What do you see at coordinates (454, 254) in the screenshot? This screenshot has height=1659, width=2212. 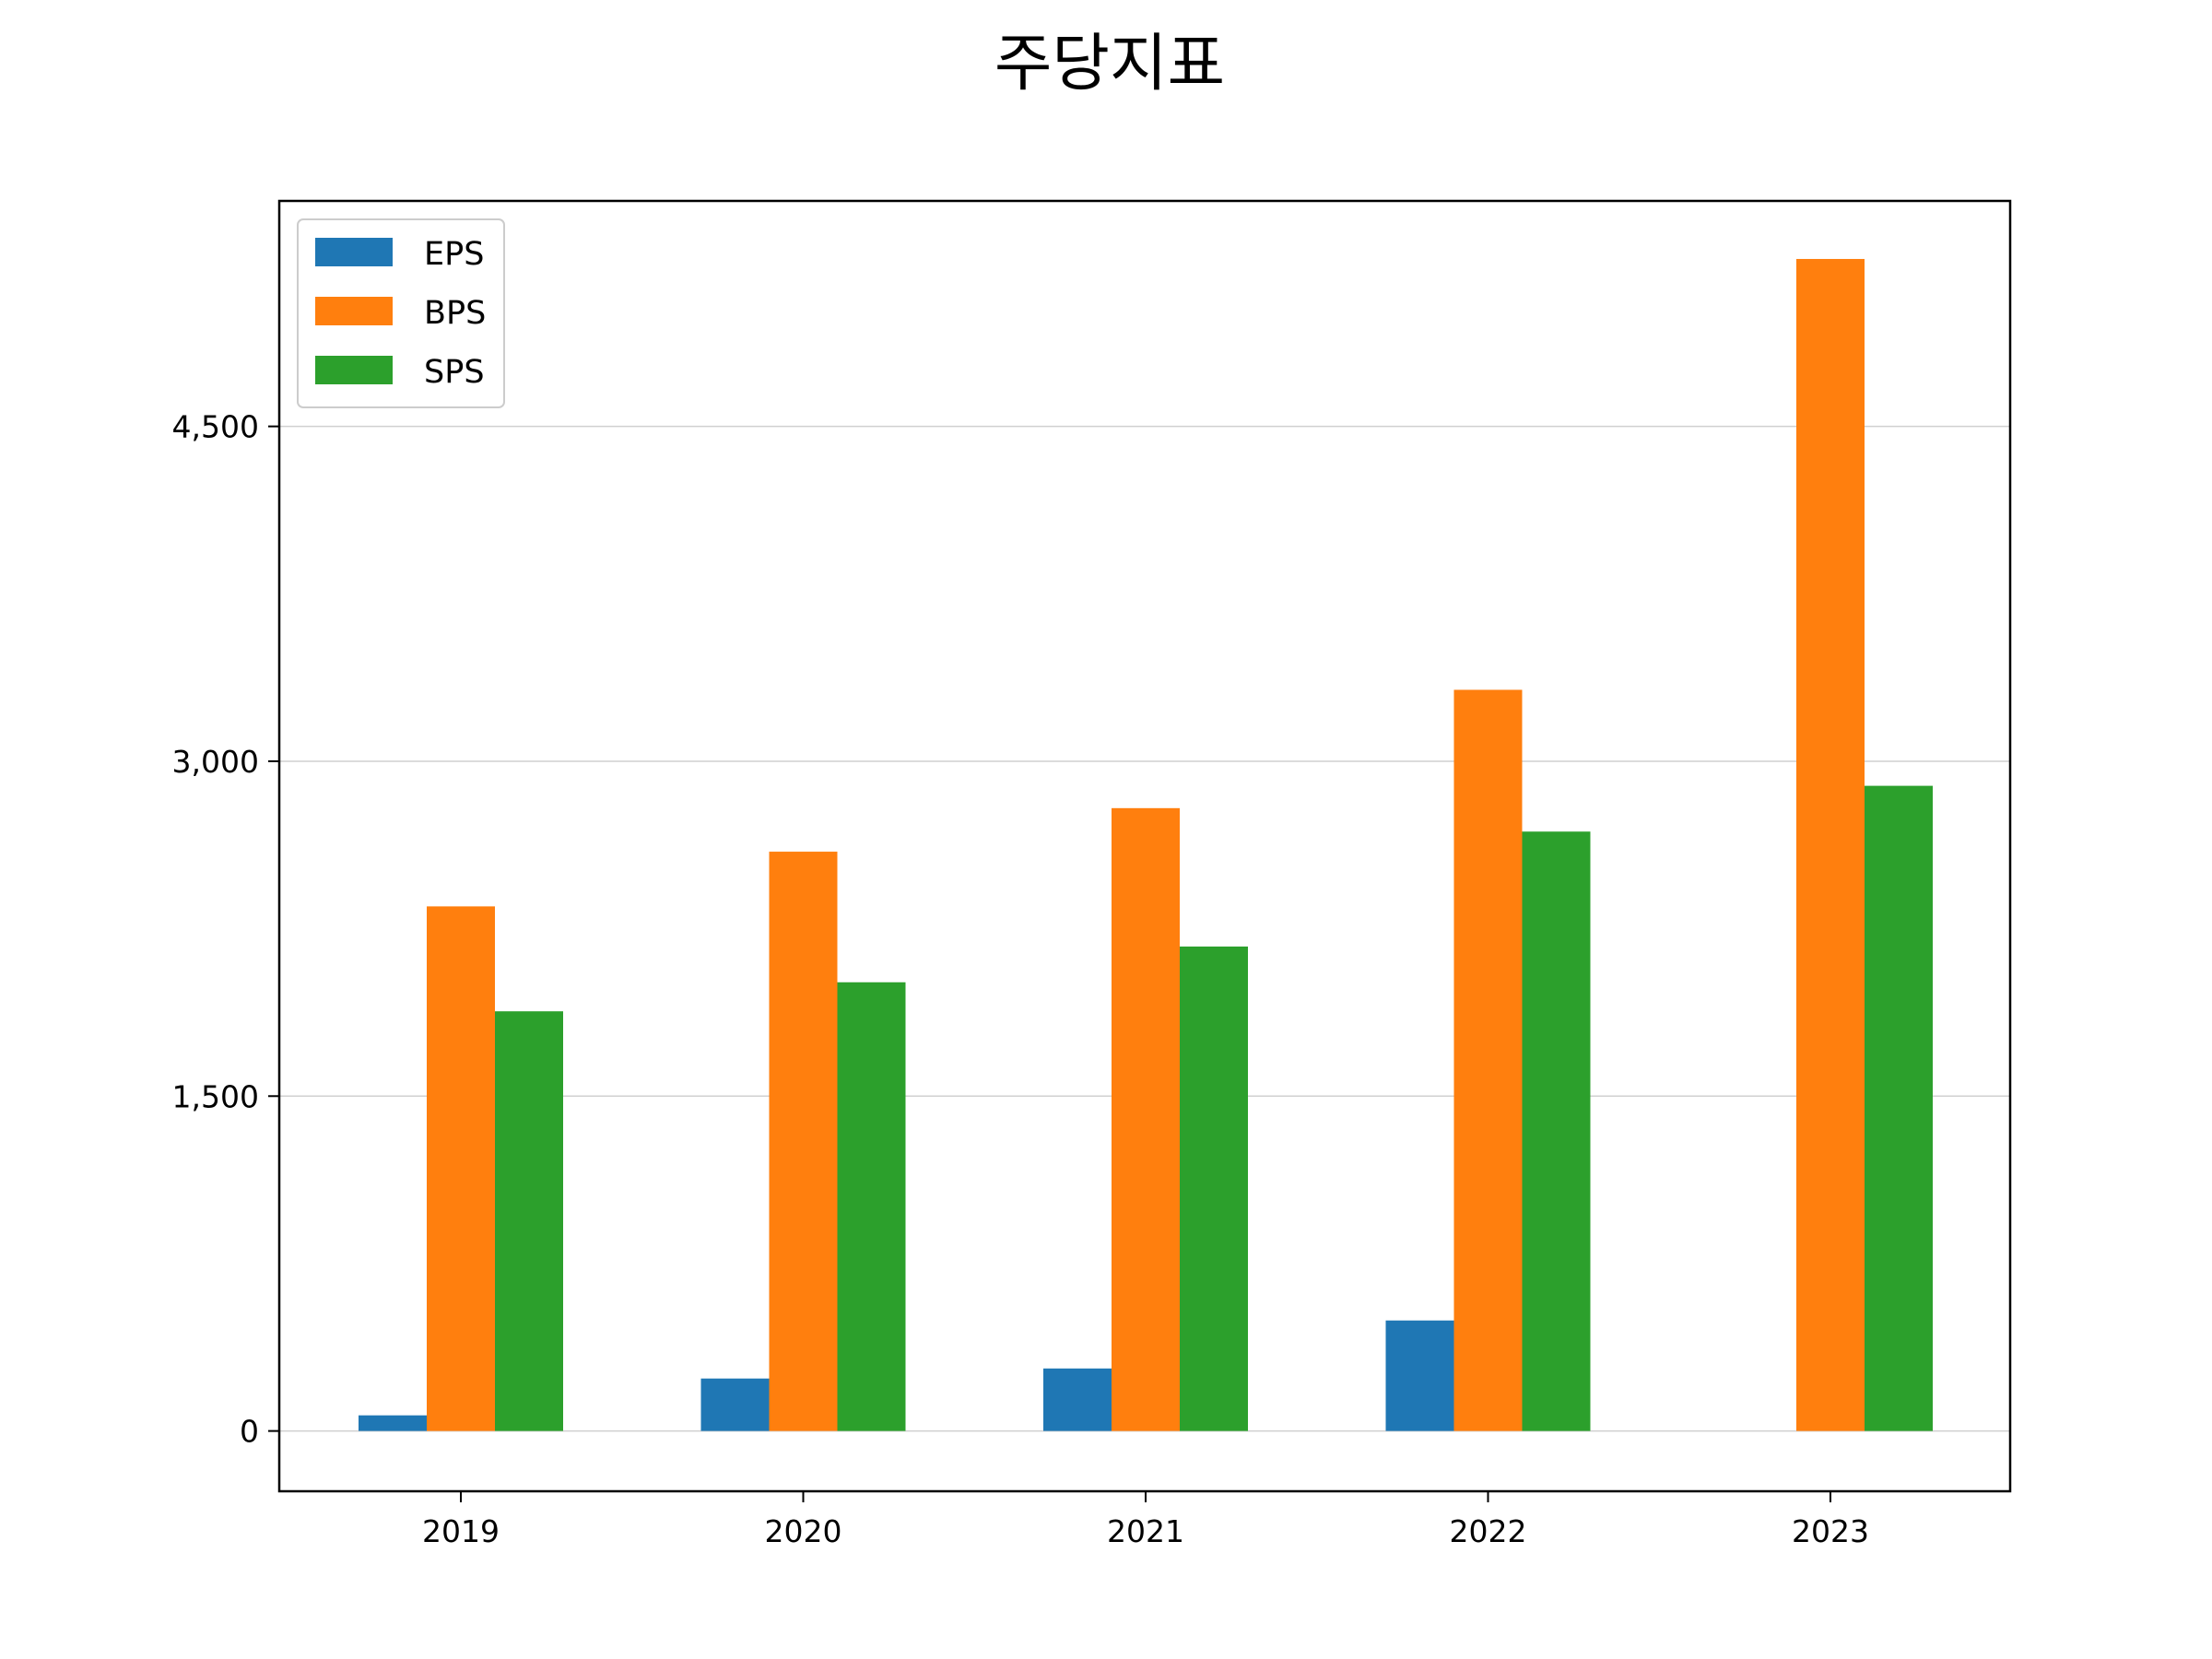 I see `legend-label-eps: EPS` at bounding box center [454, 254].